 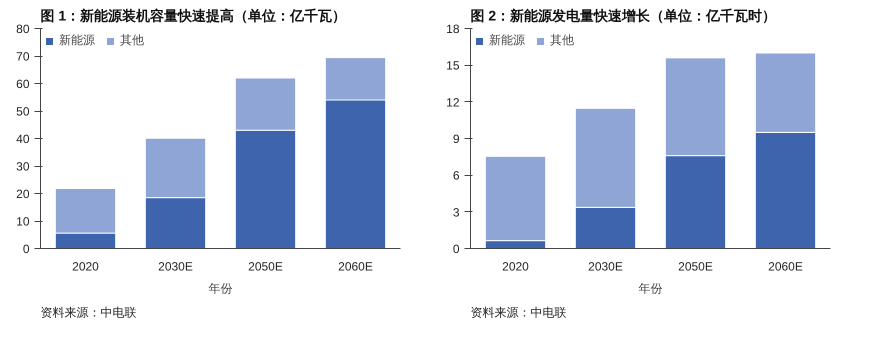 What do you see at coordinates (23, 29) in the screenshot?
I see `y-tick-label: 80` at bounding box center [23, 29].